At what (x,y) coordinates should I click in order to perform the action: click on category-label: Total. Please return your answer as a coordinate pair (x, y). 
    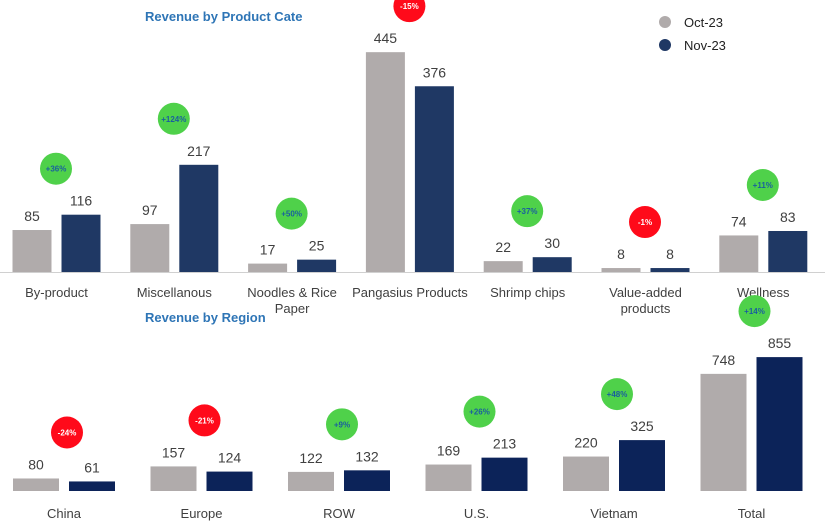
    Looking at the image, I should click on (752, 513).